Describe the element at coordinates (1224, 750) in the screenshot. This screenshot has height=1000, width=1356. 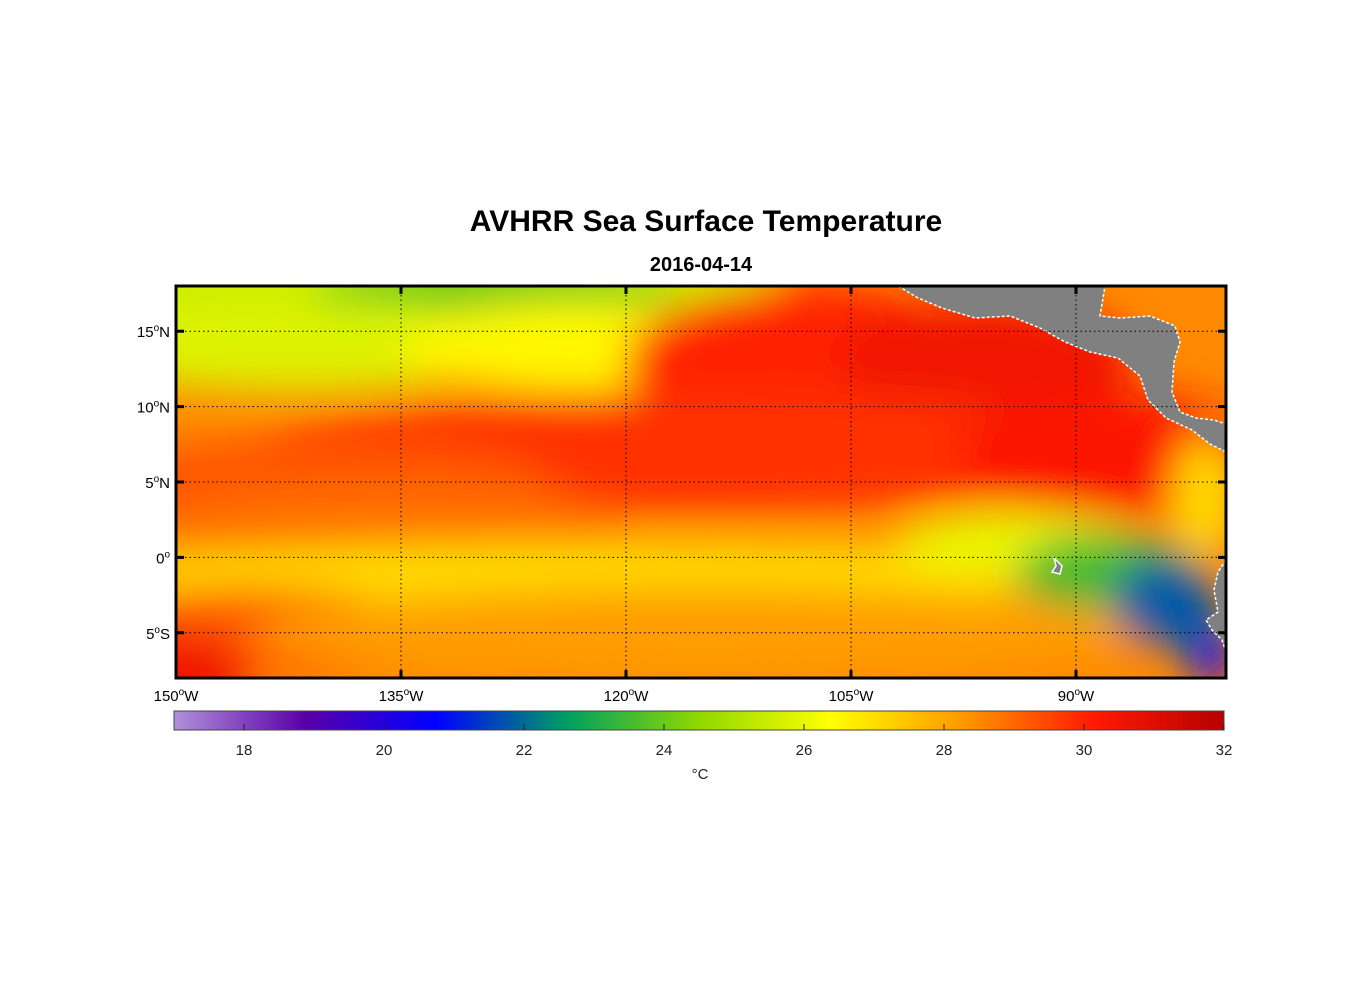
I see `colorbar-tick-label: 32` at that location.